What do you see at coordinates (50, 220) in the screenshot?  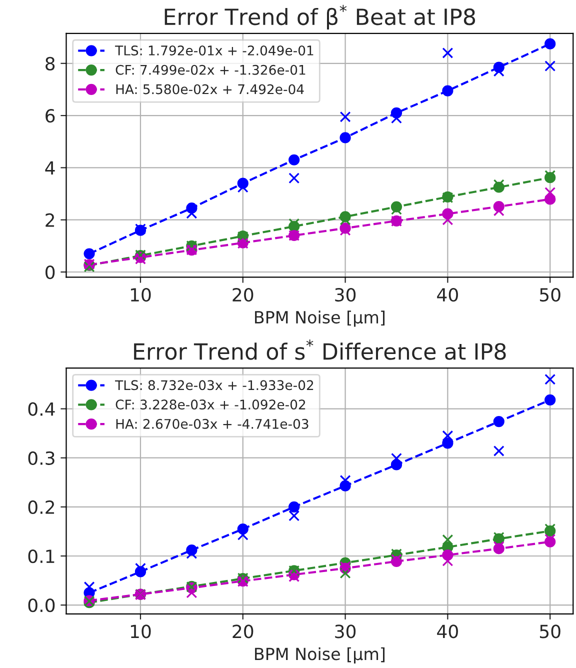 I see `y-tick-label: 2` at bounding box center [50, 220].